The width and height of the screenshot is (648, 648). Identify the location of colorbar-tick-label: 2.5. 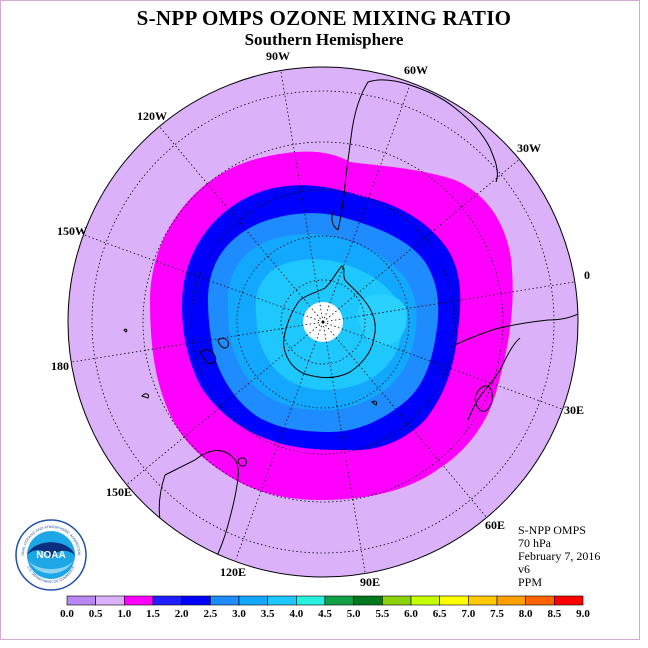
(210, 614).